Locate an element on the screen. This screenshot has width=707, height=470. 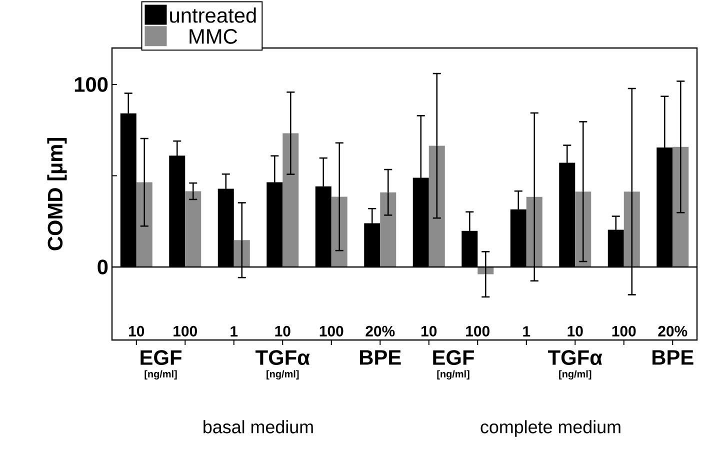
legend-label: untreated is located at coordinates (213, 15).